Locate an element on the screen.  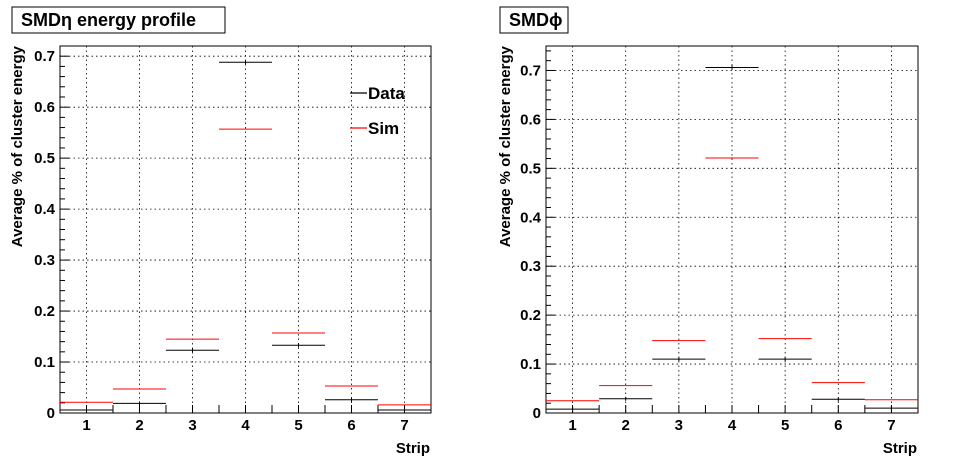
legend: Data Sim is located at coordinates (377, 111).